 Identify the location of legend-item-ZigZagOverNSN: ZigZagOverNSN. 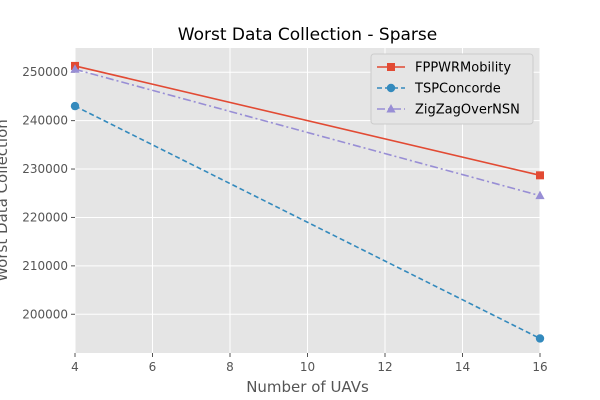
(448, 110).